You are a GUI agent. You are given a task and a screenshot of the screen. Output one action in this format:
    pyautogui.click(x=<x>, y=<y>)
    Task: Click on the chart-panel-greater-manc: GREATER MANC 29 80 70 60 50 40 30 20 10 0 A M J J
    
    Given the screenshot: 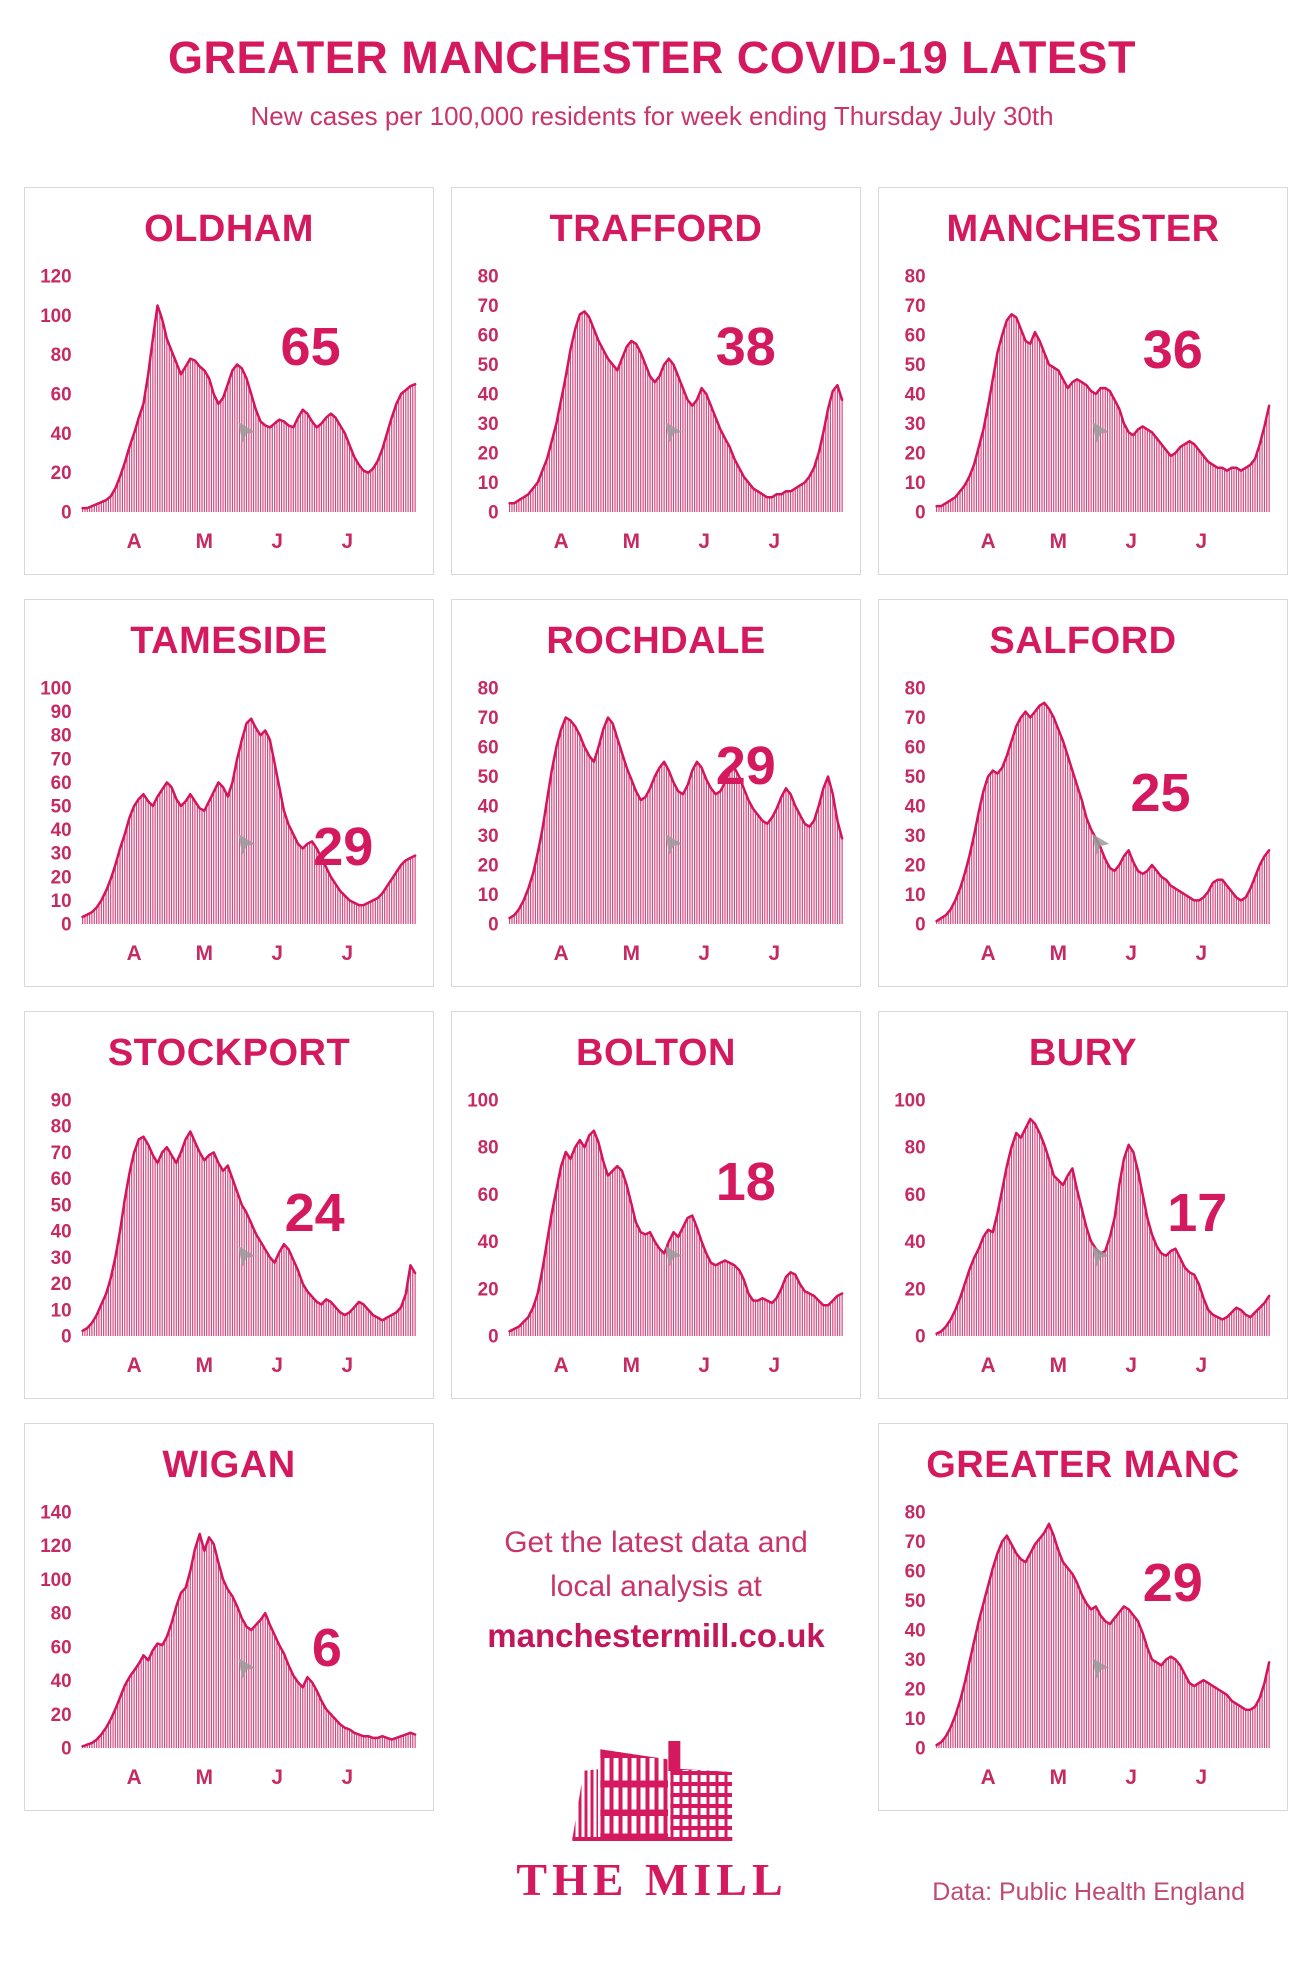 What is the action you would take?
    pyautogui.click(x=1083, y=1617)
    